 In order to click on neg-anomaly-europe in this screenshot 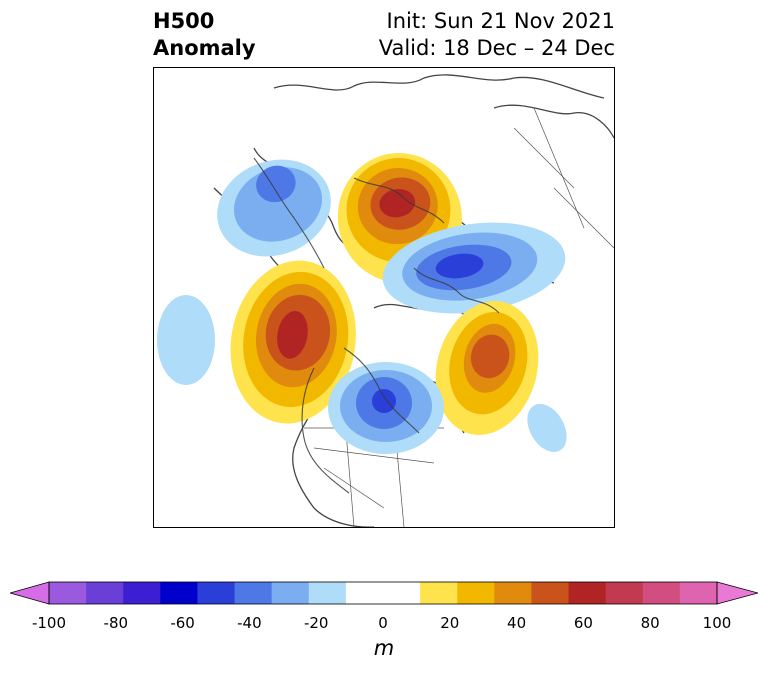, I will do `click(474, 268)`.